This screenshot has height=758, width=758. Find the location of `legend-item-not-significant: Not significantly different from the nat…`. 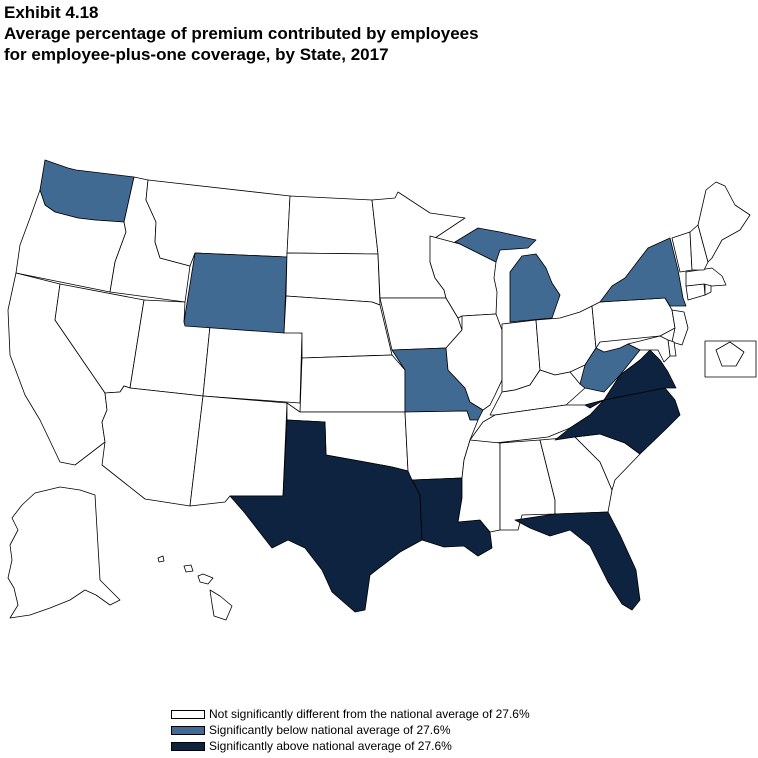

legend-item-not-significant: Not significantly different from the nat… is located at coordinates (350, 714).